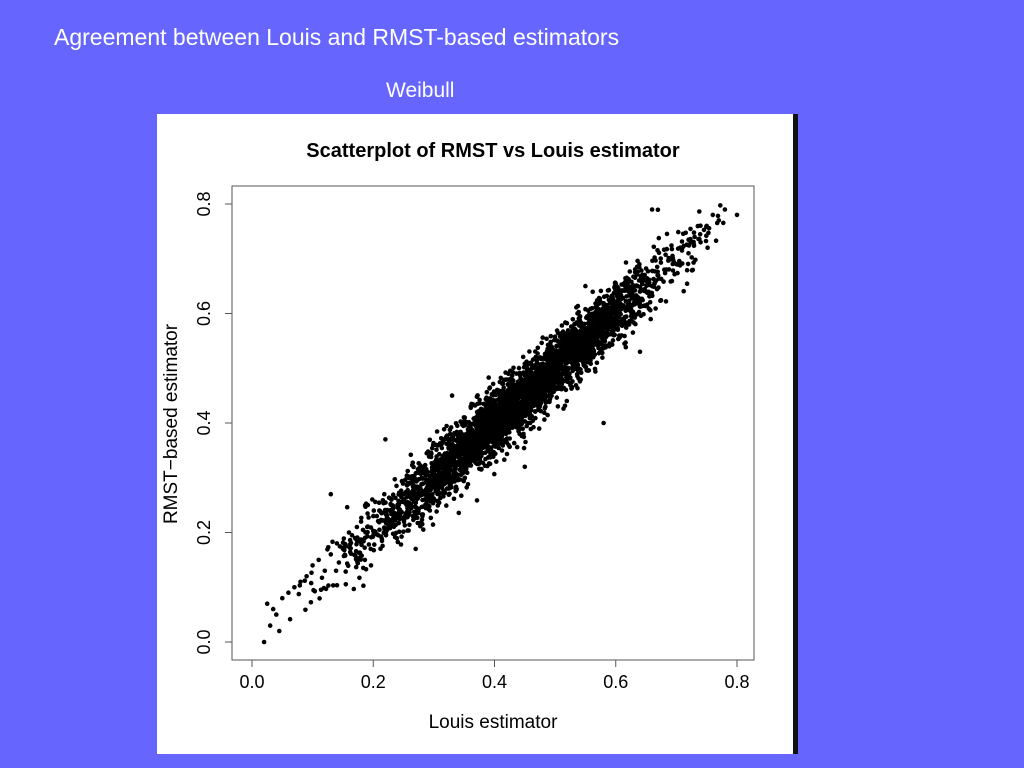  I want to click on slide-subtitle: Weibull, so click(420, 90).